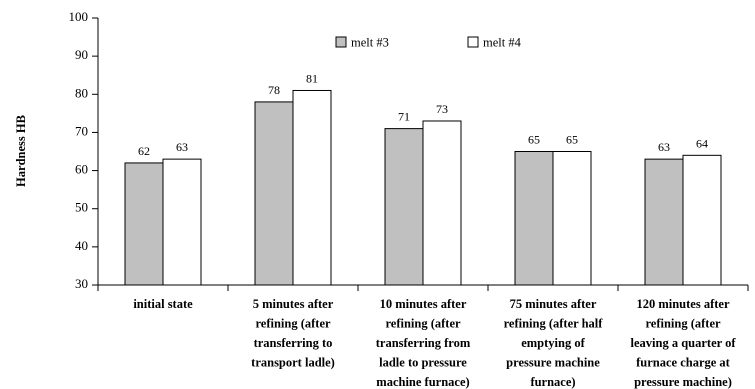 The image size is (755, 389). What do you see at coordinates (554, 324) in the screenshot?
I see `x-category-label-line: refining (after half` at bounding box center [554, 324].